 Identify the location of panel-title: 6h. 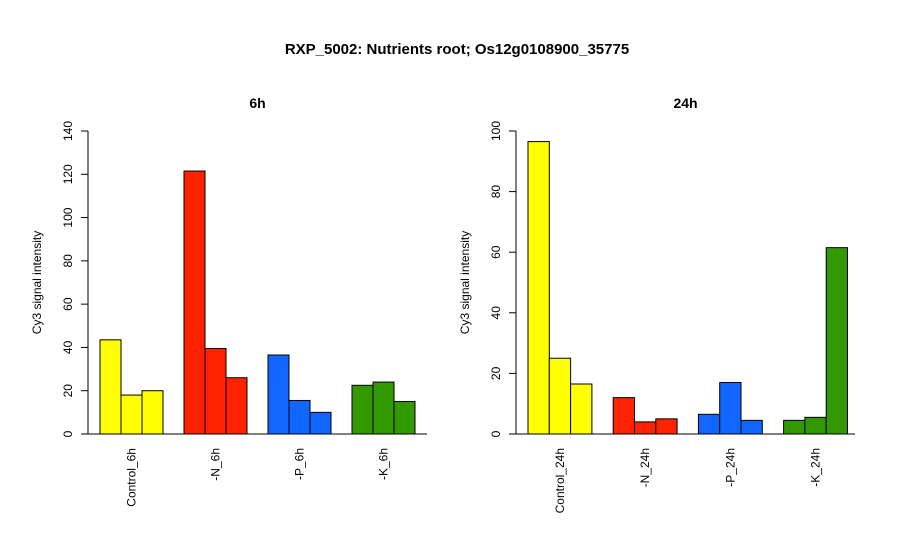
(257, 103).